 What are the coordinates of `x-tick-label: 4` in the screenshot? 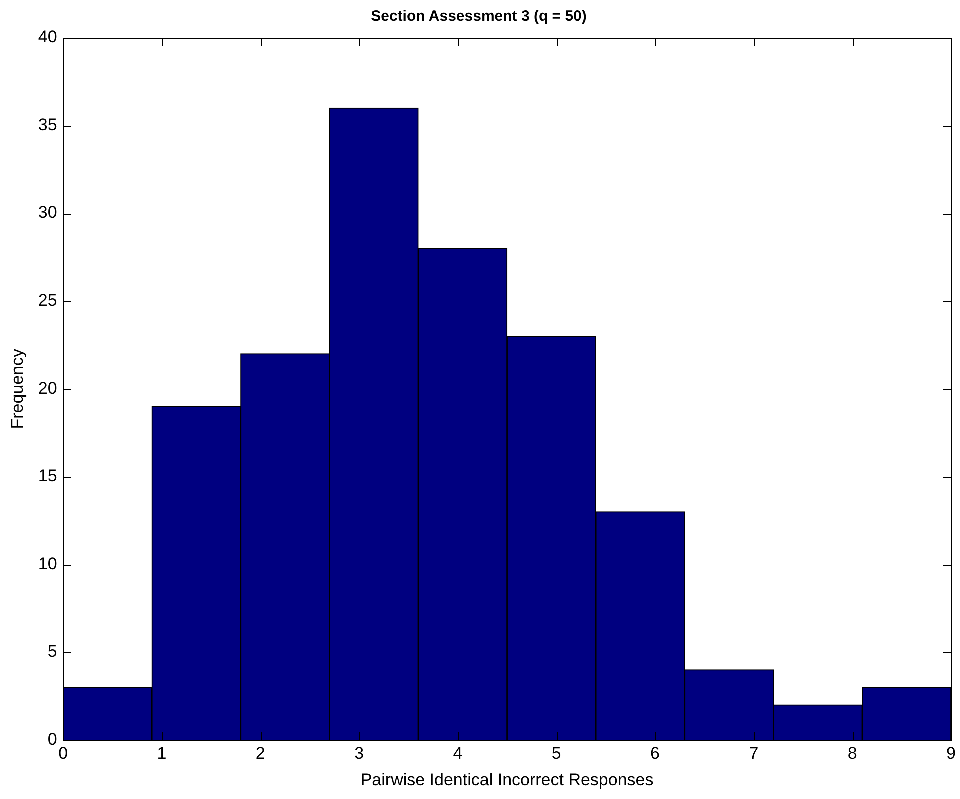 It's located at (458, 754).